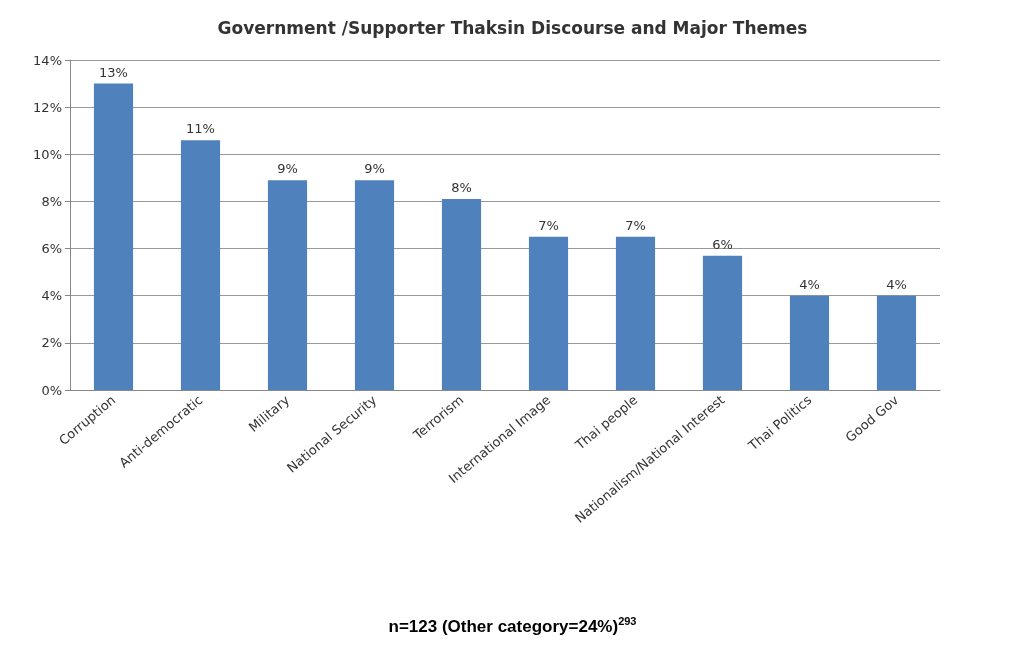 Image resolution: width=1025 pixels, height=660 pixels. What do you see at coordinates (51, 343) in the screenshot?
I see `y-tick-label: 2%` at bounding box center [51, 343].